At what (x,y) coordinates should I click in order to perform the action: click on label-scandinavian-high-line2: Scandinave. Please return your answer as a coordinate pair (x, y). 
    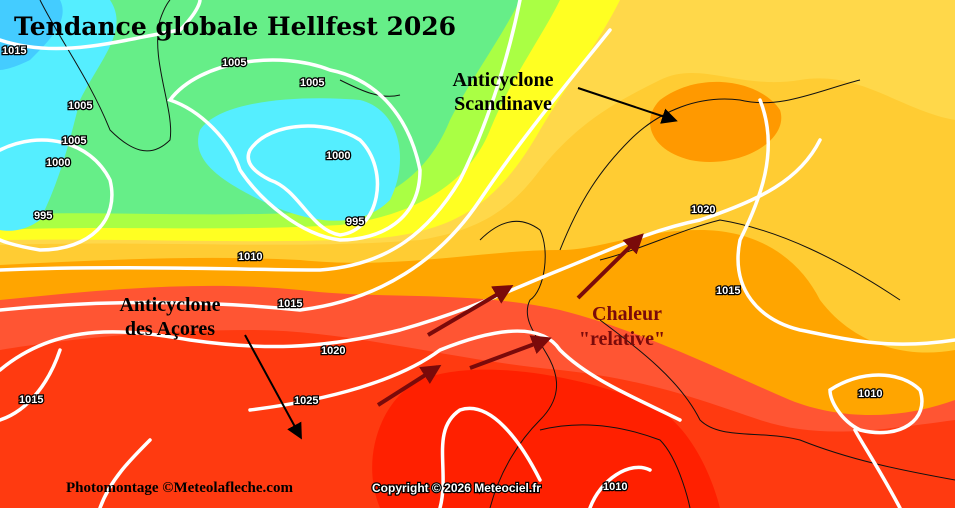
    Looking at the image, I should click on (503, 104).